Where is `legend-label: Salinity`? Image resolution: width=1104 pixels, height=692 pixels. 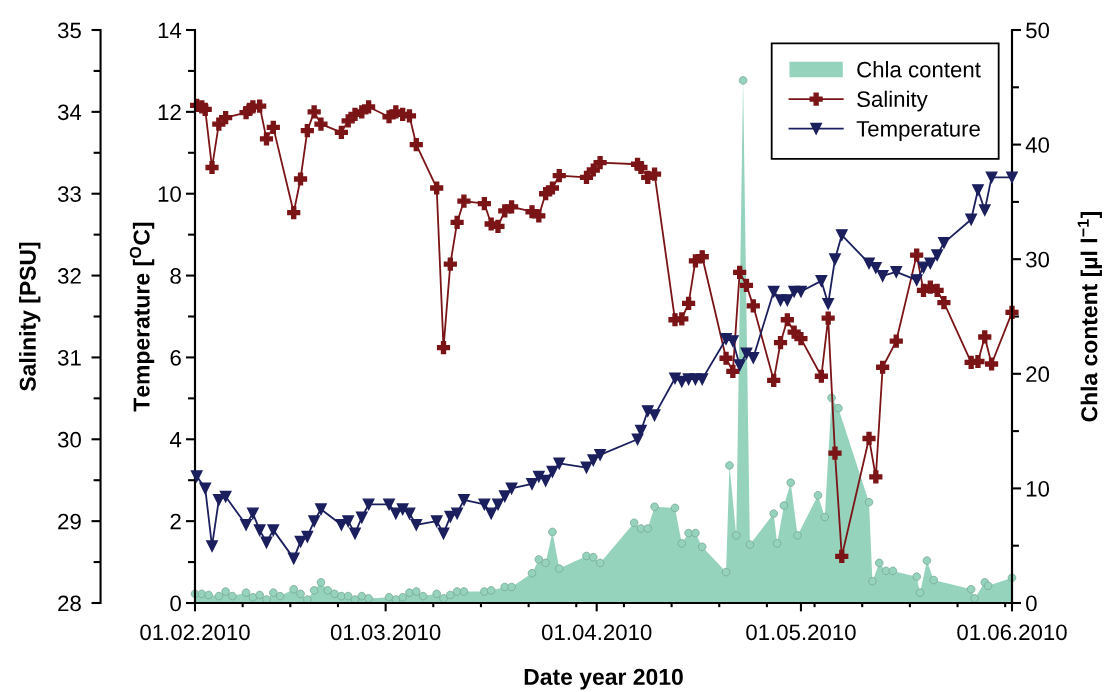 legend-label: Salinity is located at coordinates (892, 101).